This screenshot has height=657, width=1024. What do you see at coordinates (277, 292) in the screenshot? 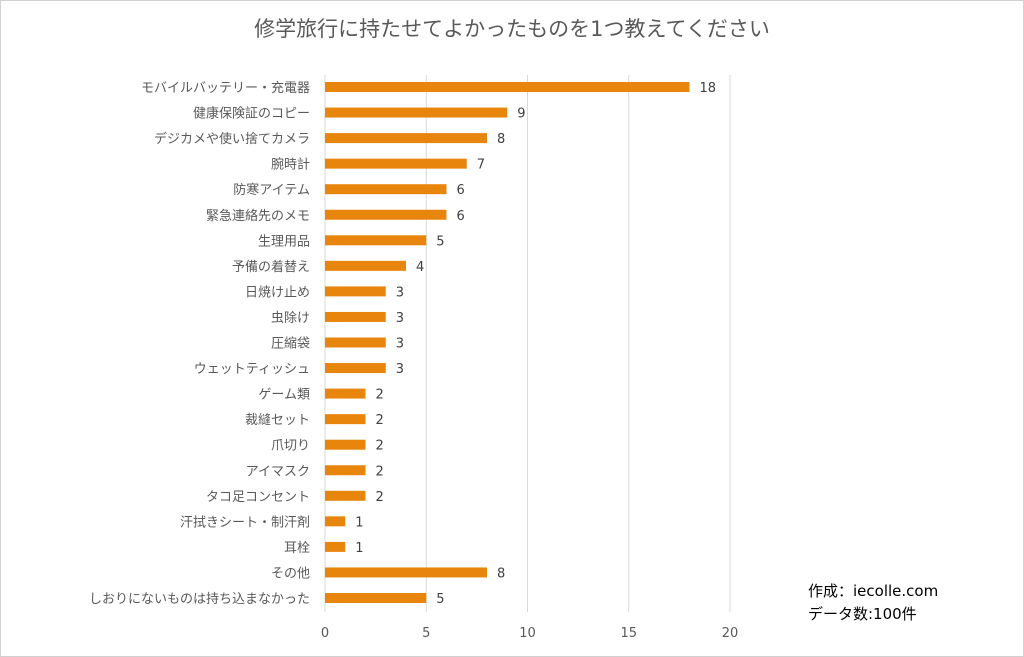
I see `category-label: 日焼け止め` at bounding box center [277, 292].